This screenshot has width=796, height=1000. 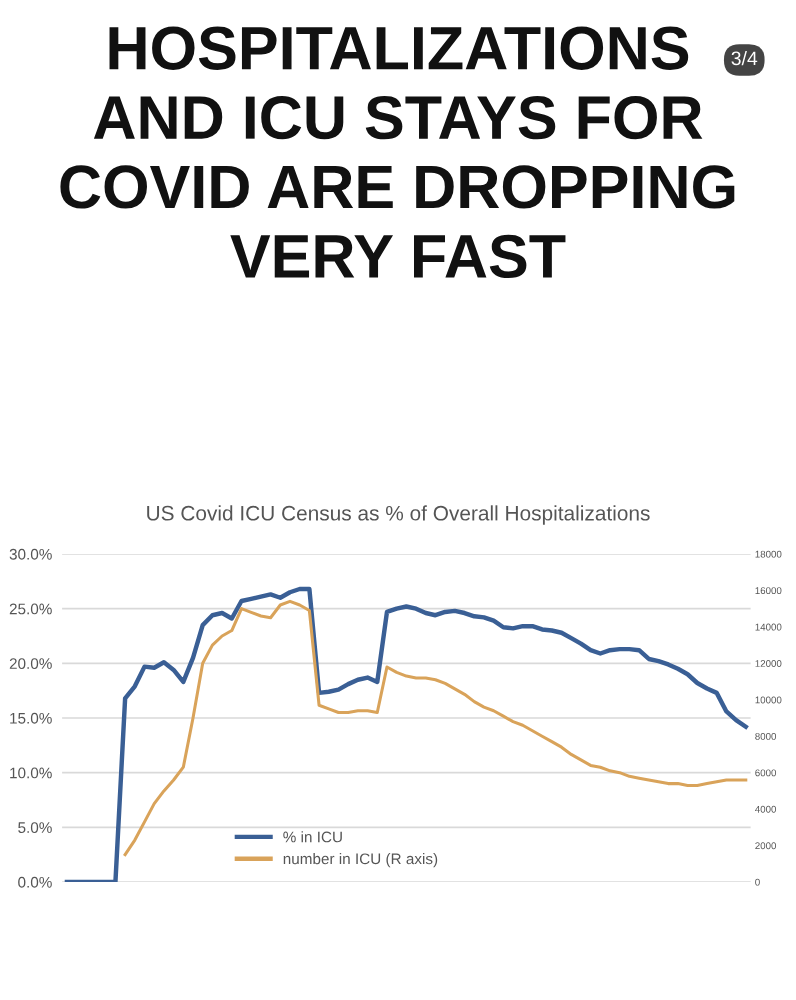 What do you see at coordinates (398, 515) in the screenshot?
I see `chart-subtitle: US Covid ICU Census as % of Overall Hospitalizations` at bounding box center [398, 515].